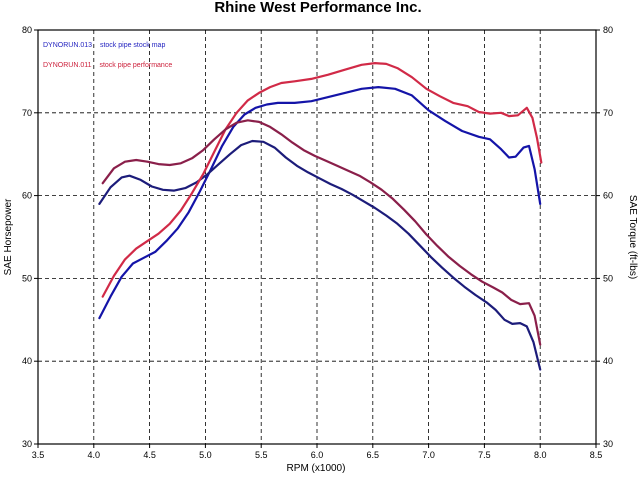 Image resolution: width=640 pixels, height=480 pixels. What do you see at coordinates (373, 455) in the screenshot?
I see `x-tick-label: 6.5` at bounding box center [373, 455].